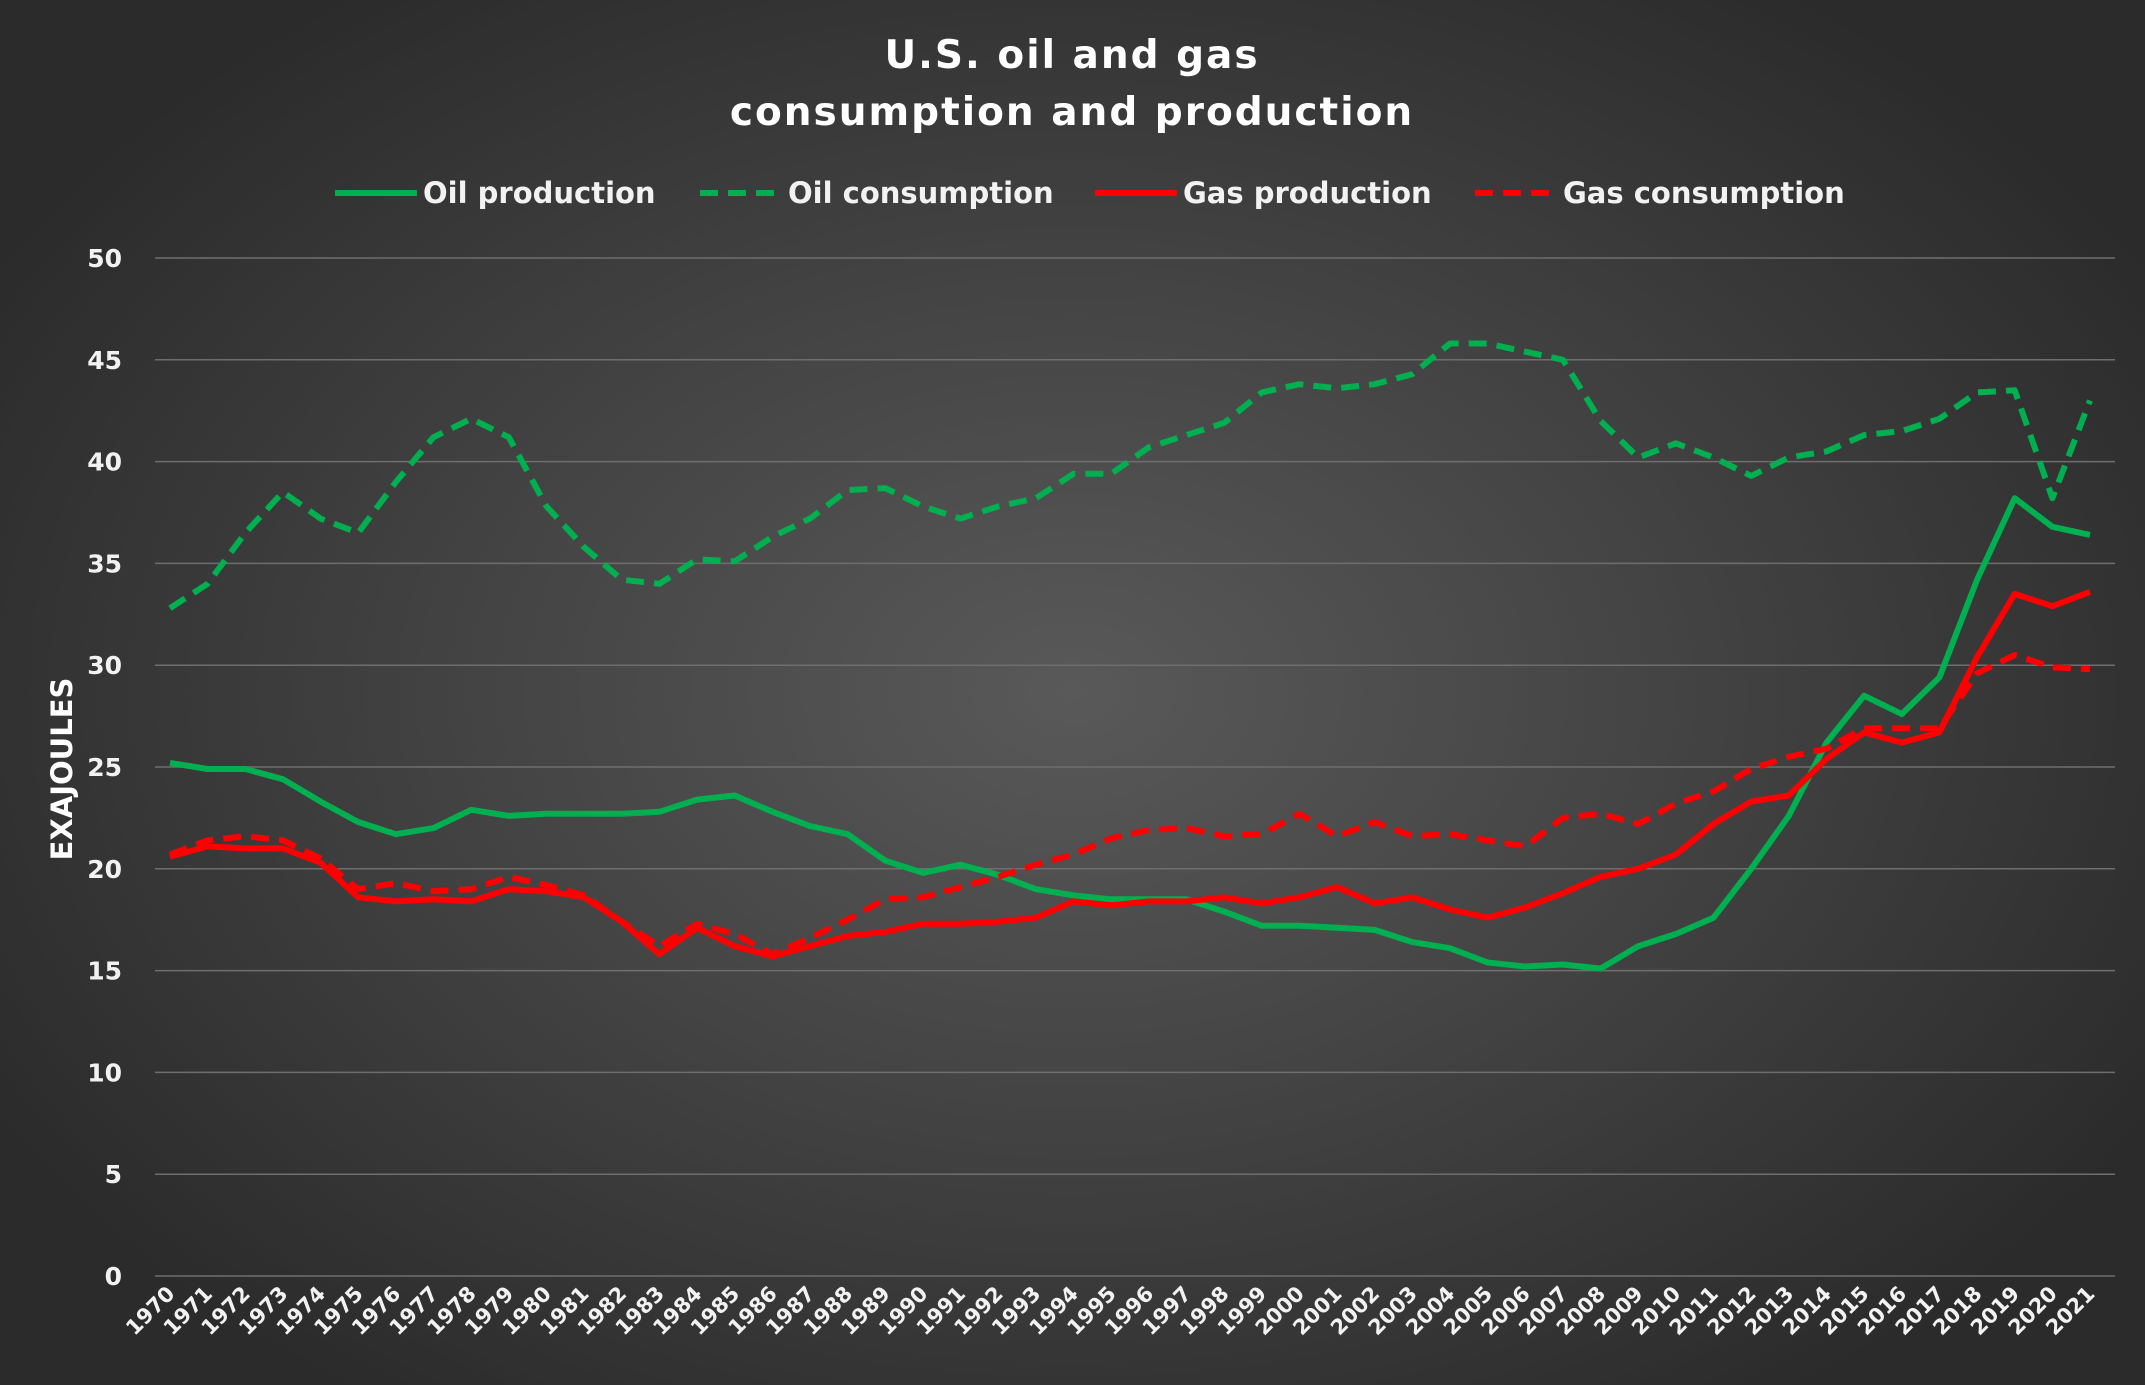 The image size is (2145, 1385). Describe the element at coordinates (1072, 112) in the screenshot. I see `chart-title-line-2: consumption and production` at that location.